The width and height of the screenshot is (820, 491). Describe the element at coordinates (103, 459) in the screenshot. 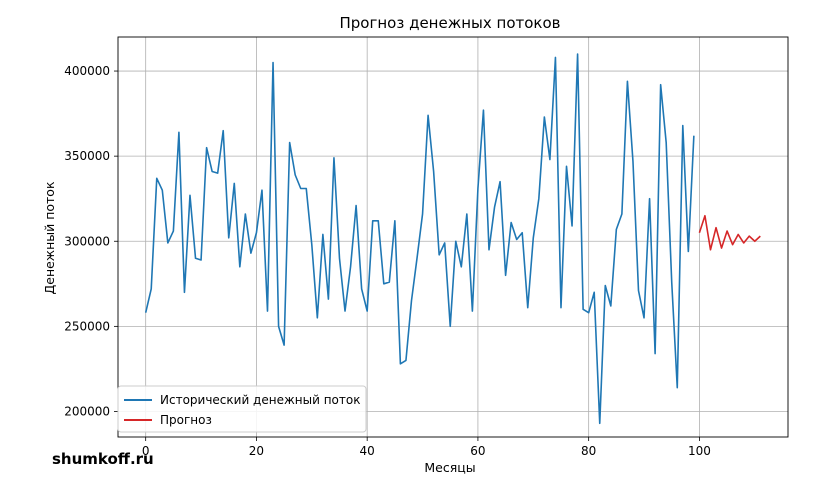

I see `watermark: shumkoff.ru` at that location.